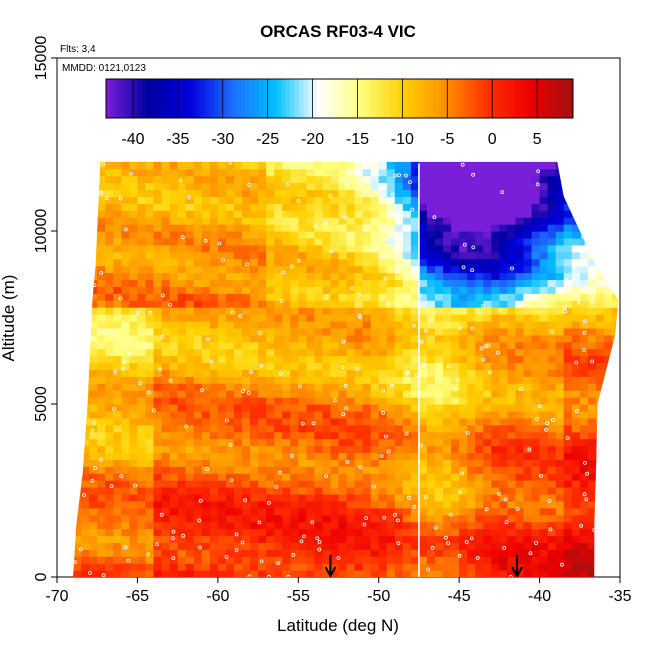 Image resolution: width=650 pixels, height=655 pixels. Describe the element at coordinates (56, 596) in the screenshot. I see `x-tick-label: -70` at that location.